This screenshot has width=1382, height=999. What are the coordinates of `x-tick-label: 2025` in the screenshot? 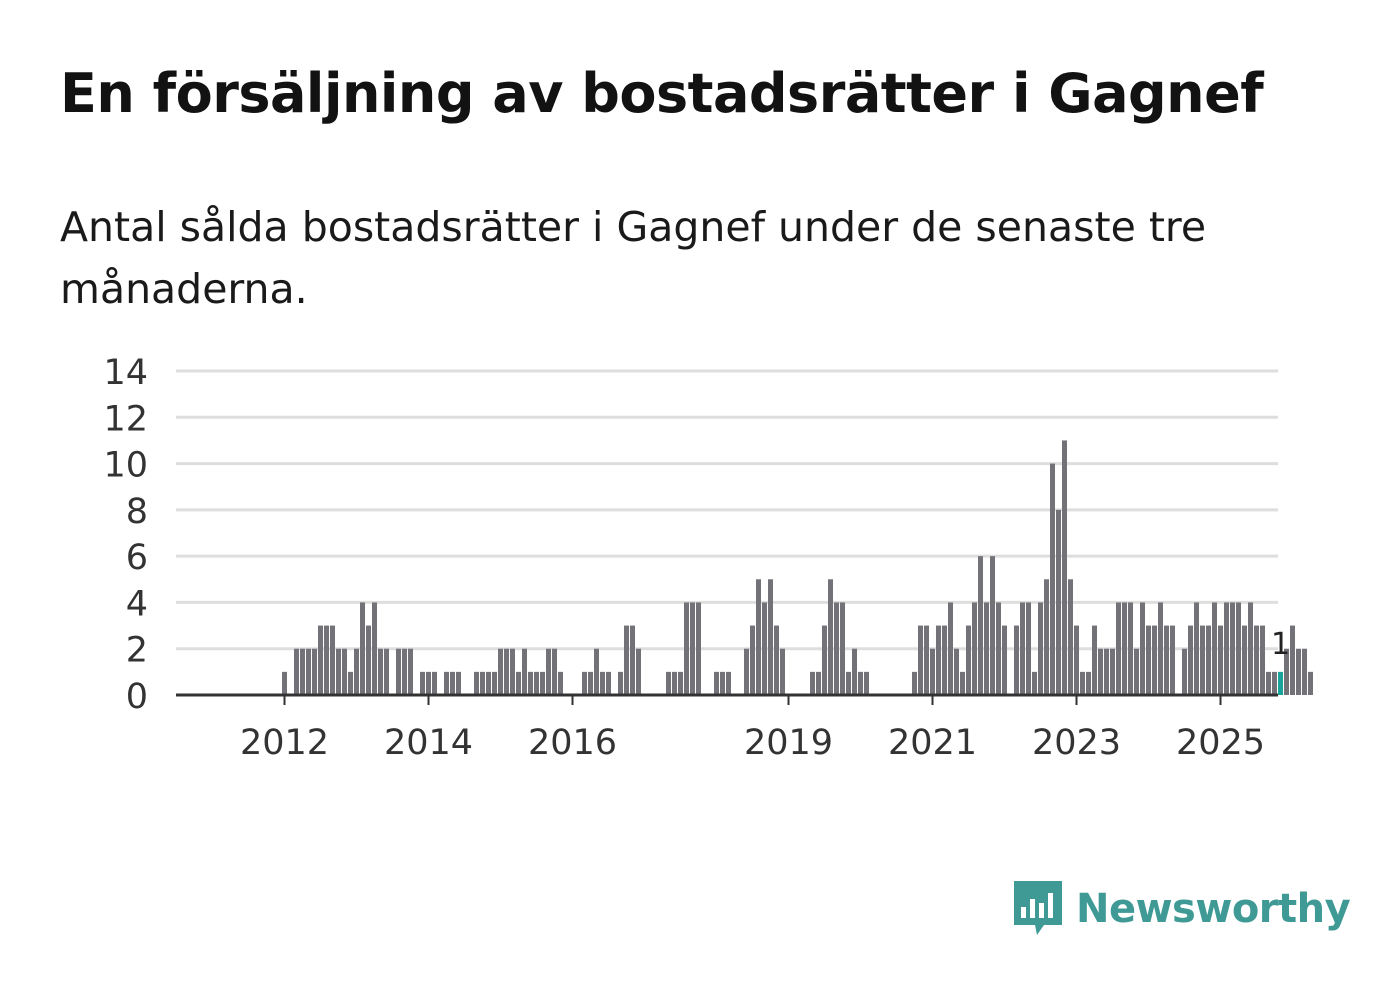 It's located at (1220, 743).